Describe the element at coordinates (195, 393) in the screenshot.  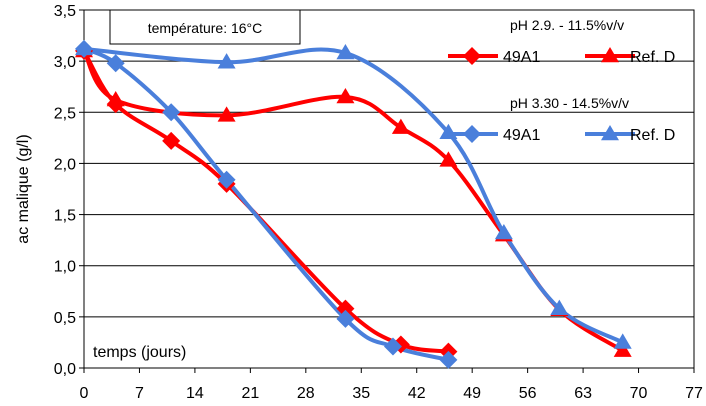
I see `x-tick-label: 14` at that location.